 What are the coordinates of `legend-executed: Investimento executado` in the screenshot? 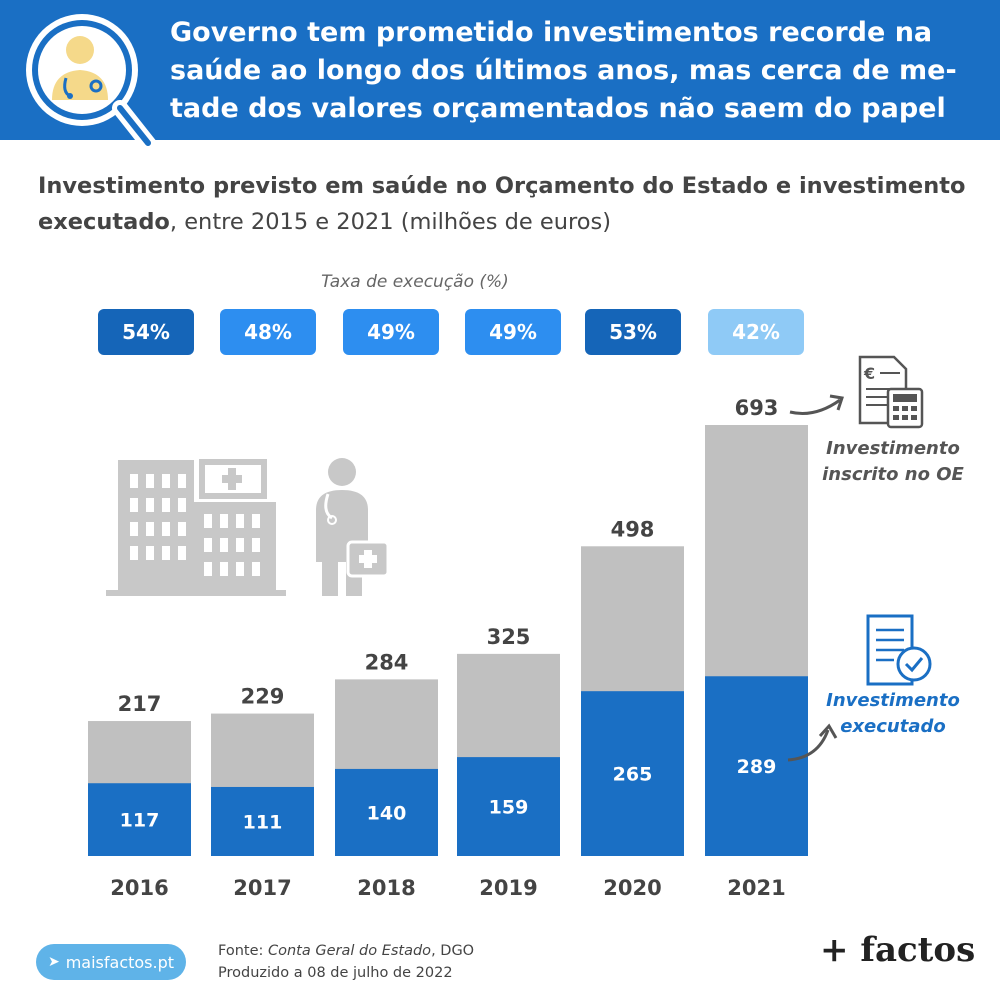 It's located at (893, 713).